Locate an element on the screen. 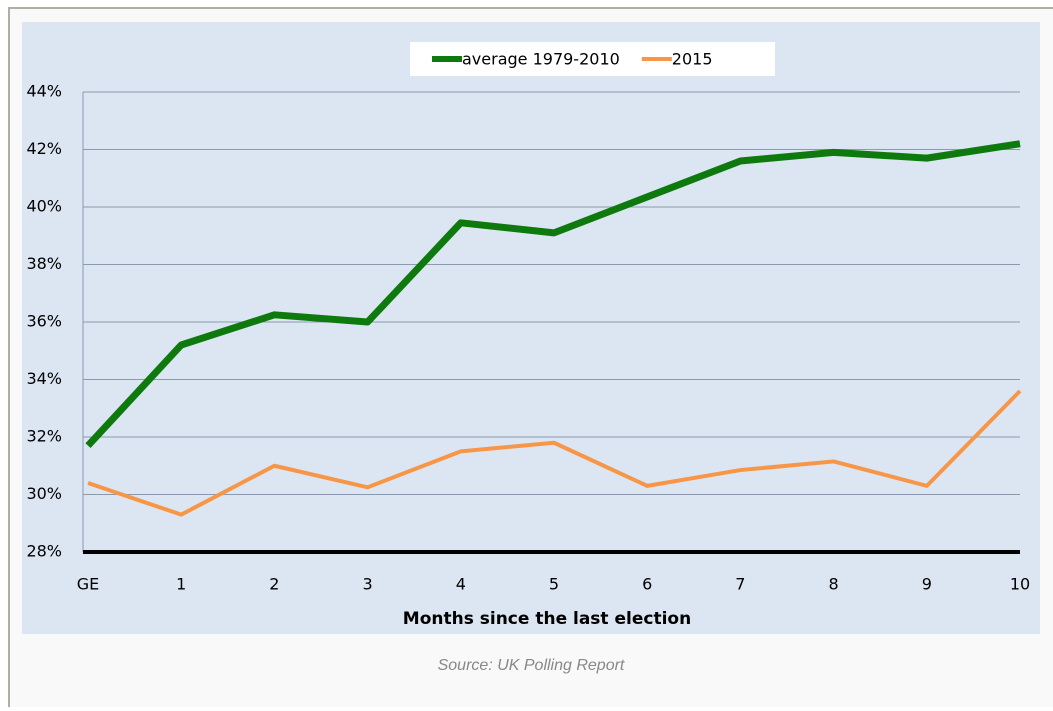 The image size is (1053, 711). y-tick-label: 42% is located at coordinates (44, 148).